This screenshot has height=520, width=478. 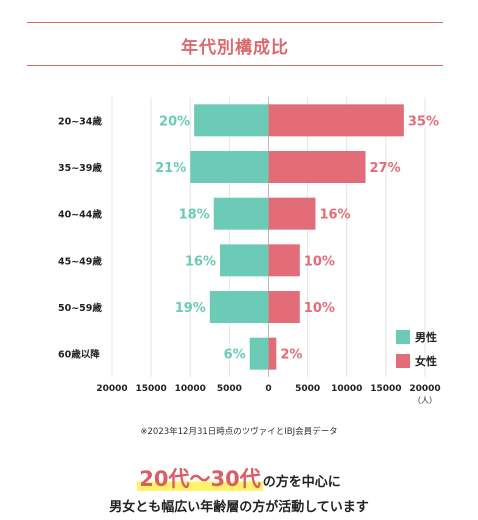 What do you see at coordinates (80, 215) in the screenshot?
I see `category-label: 40~44歳` at bounding box center [80, 215].